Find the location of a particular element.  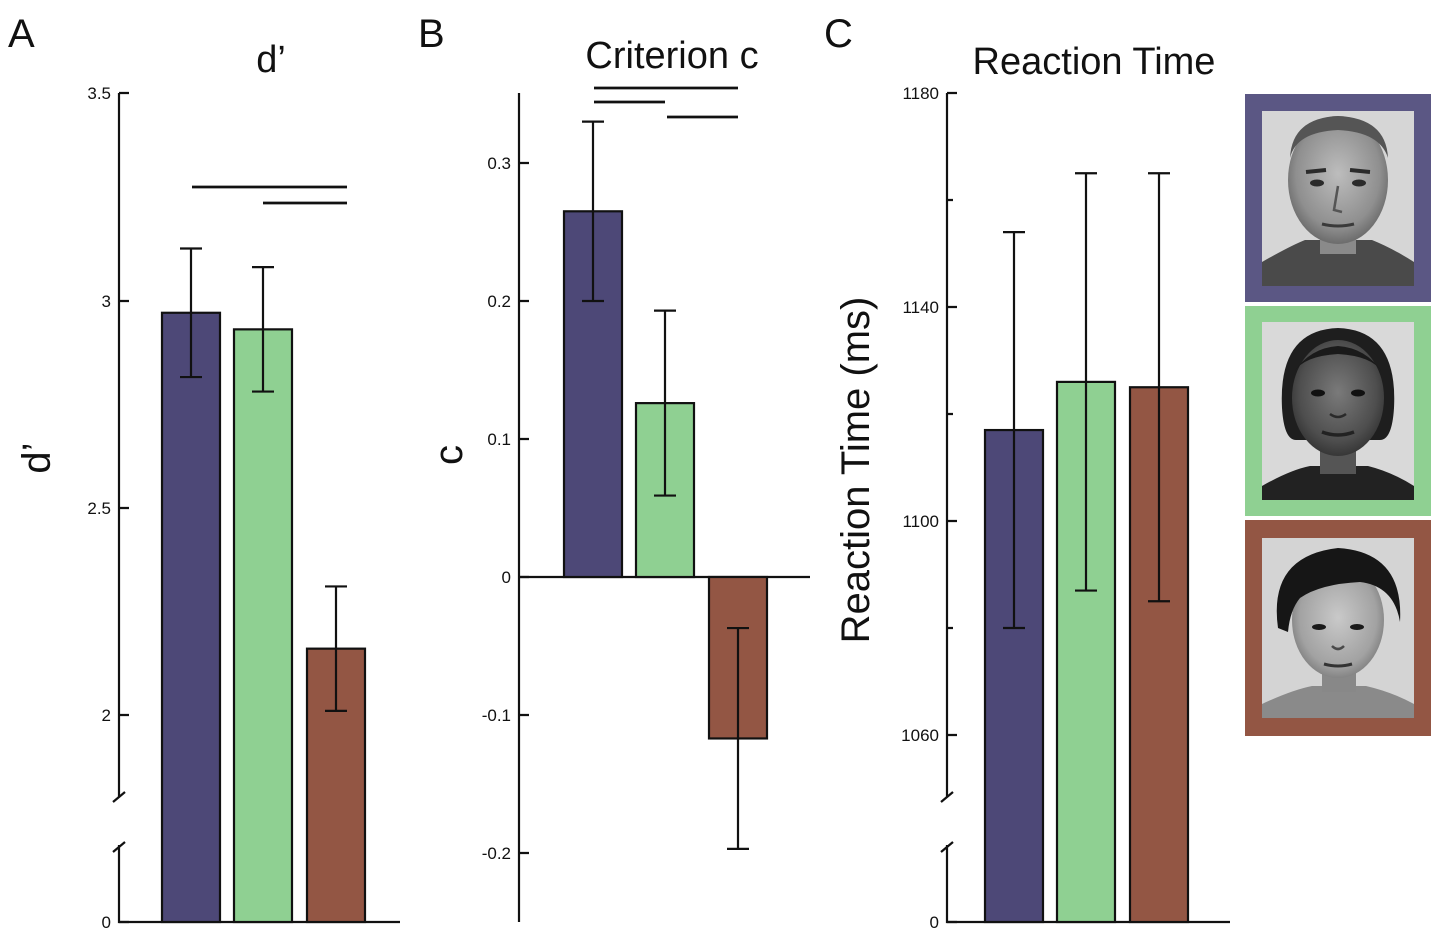

face-1-mouth is located at coordinates (1338, 225).